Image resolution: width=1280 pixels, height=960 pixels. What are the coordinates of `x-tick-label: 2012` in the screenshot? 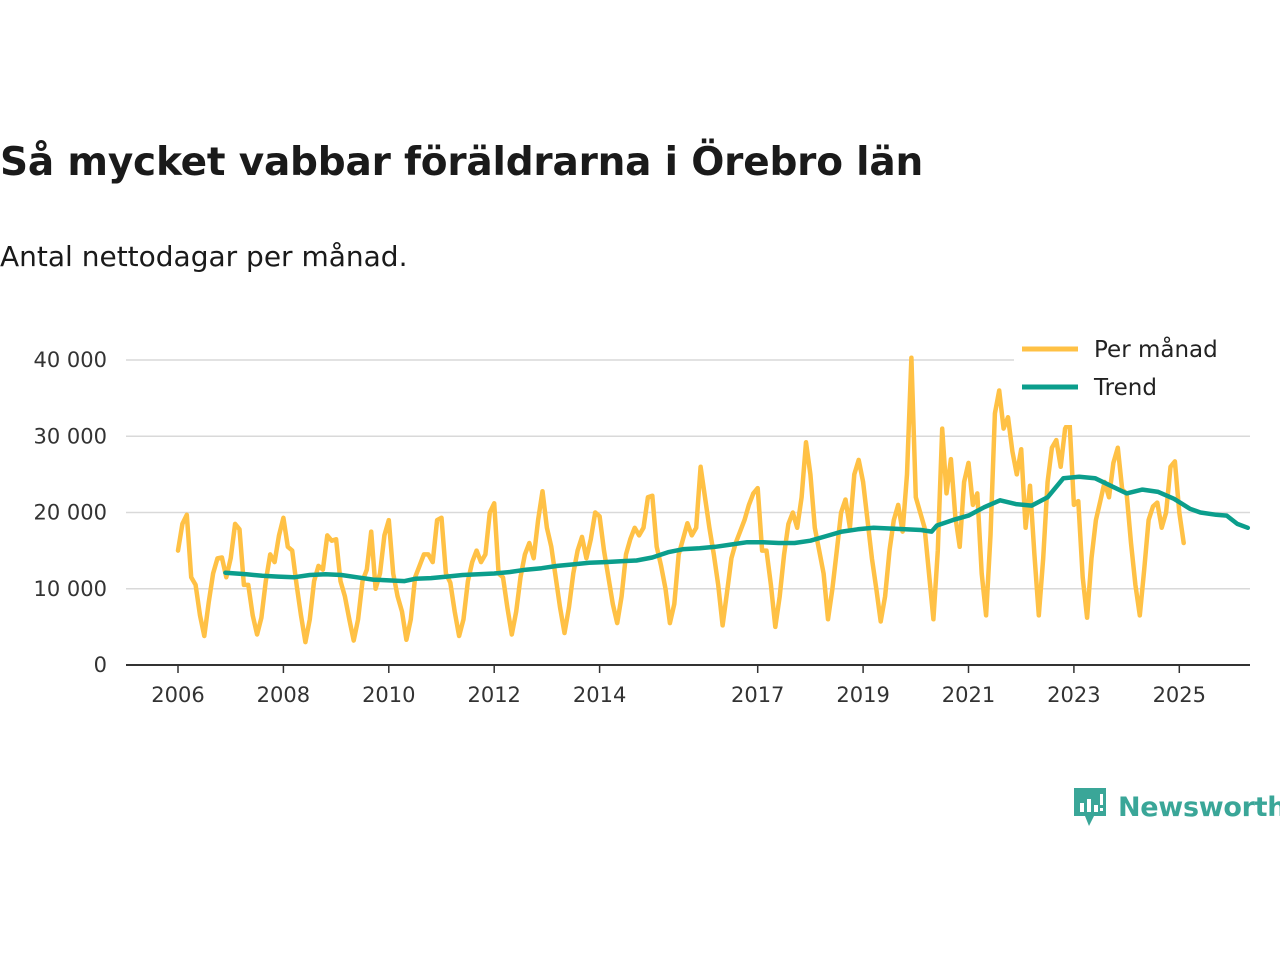 It's located at (493, 695).